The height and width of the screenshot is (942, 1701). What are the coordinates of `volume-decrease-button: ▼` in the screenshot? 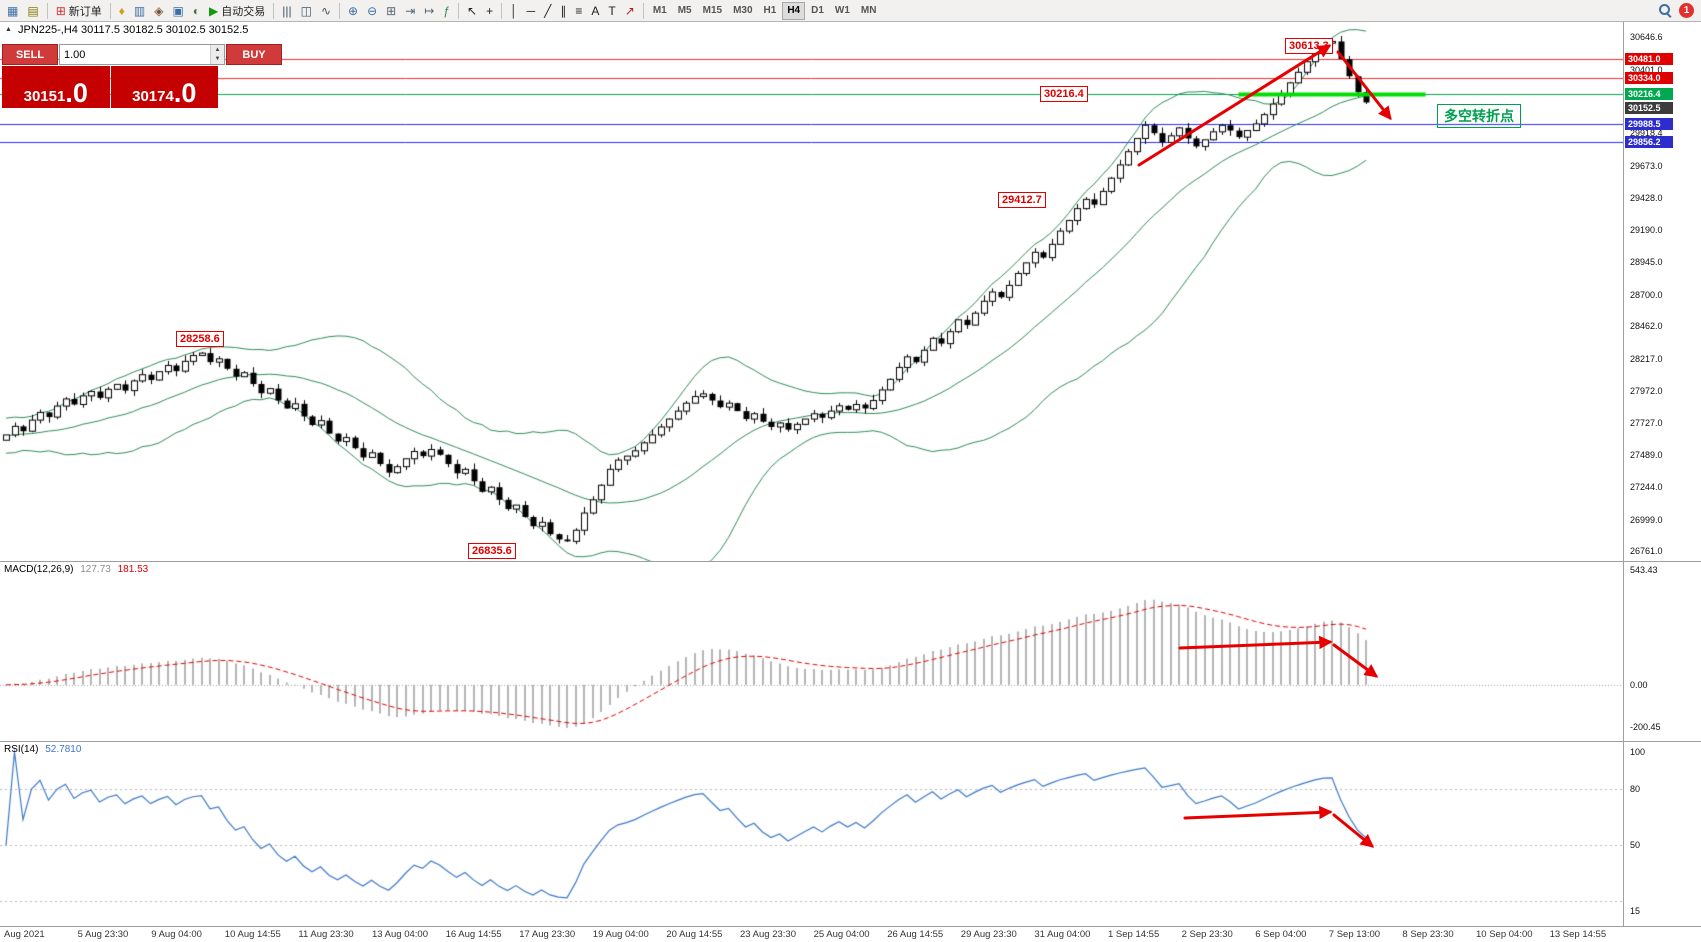 It's located at (217, 59).